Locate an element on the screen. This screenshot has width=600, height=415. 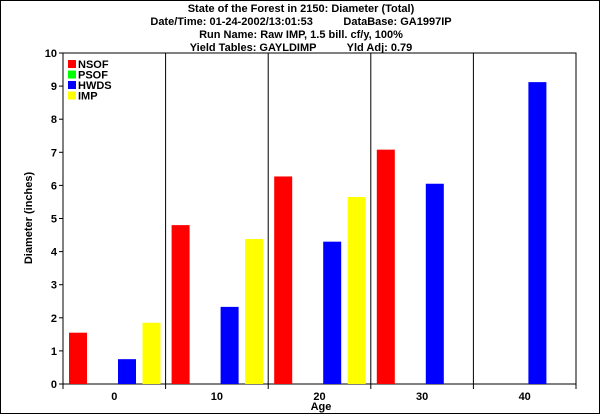
y-tick-label: 10 is located at coordinates (51, 54).